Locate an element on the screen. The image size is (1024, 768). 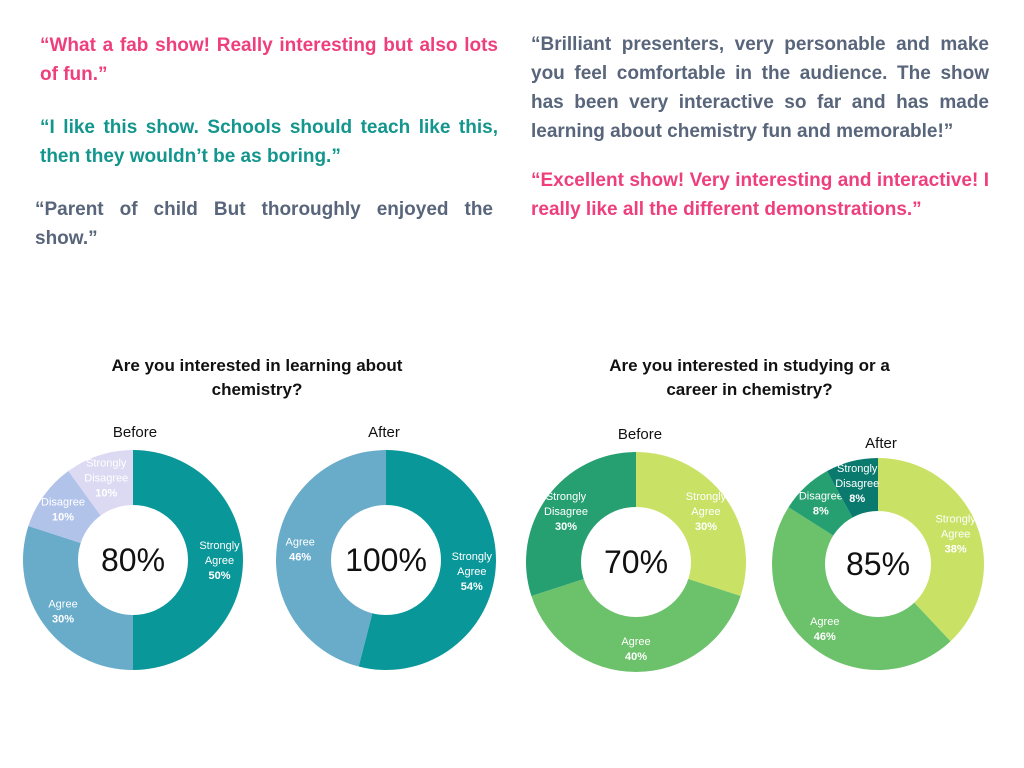
donut-4-label: After is located at coordinates (881, 443).